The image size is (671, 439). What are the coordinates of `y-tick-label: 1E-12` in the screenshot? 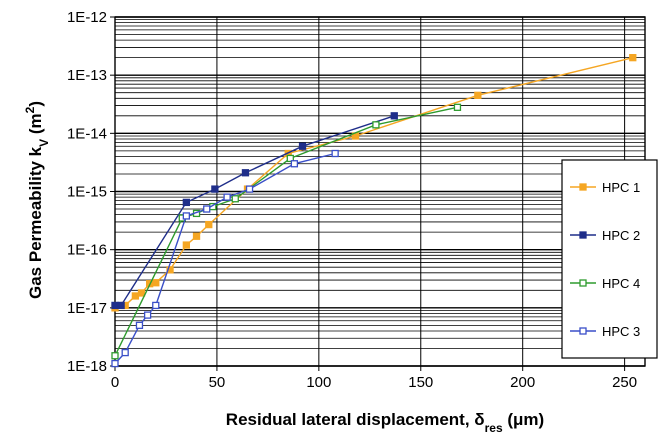 It's located at (87, 17).